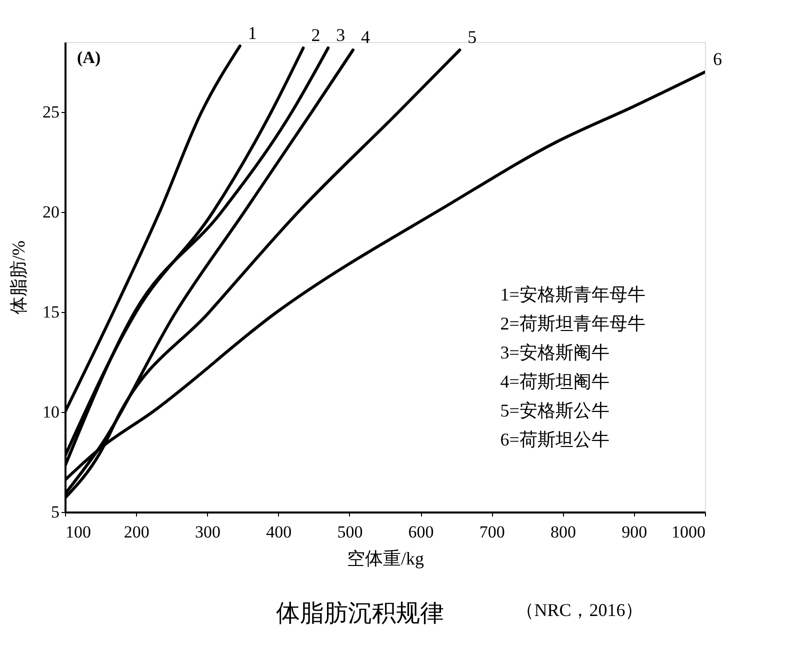  What do you see at coordinates (421, 532) in the screenshot?
I see `x-tick-label: 600` at bounding box center [421, 532].